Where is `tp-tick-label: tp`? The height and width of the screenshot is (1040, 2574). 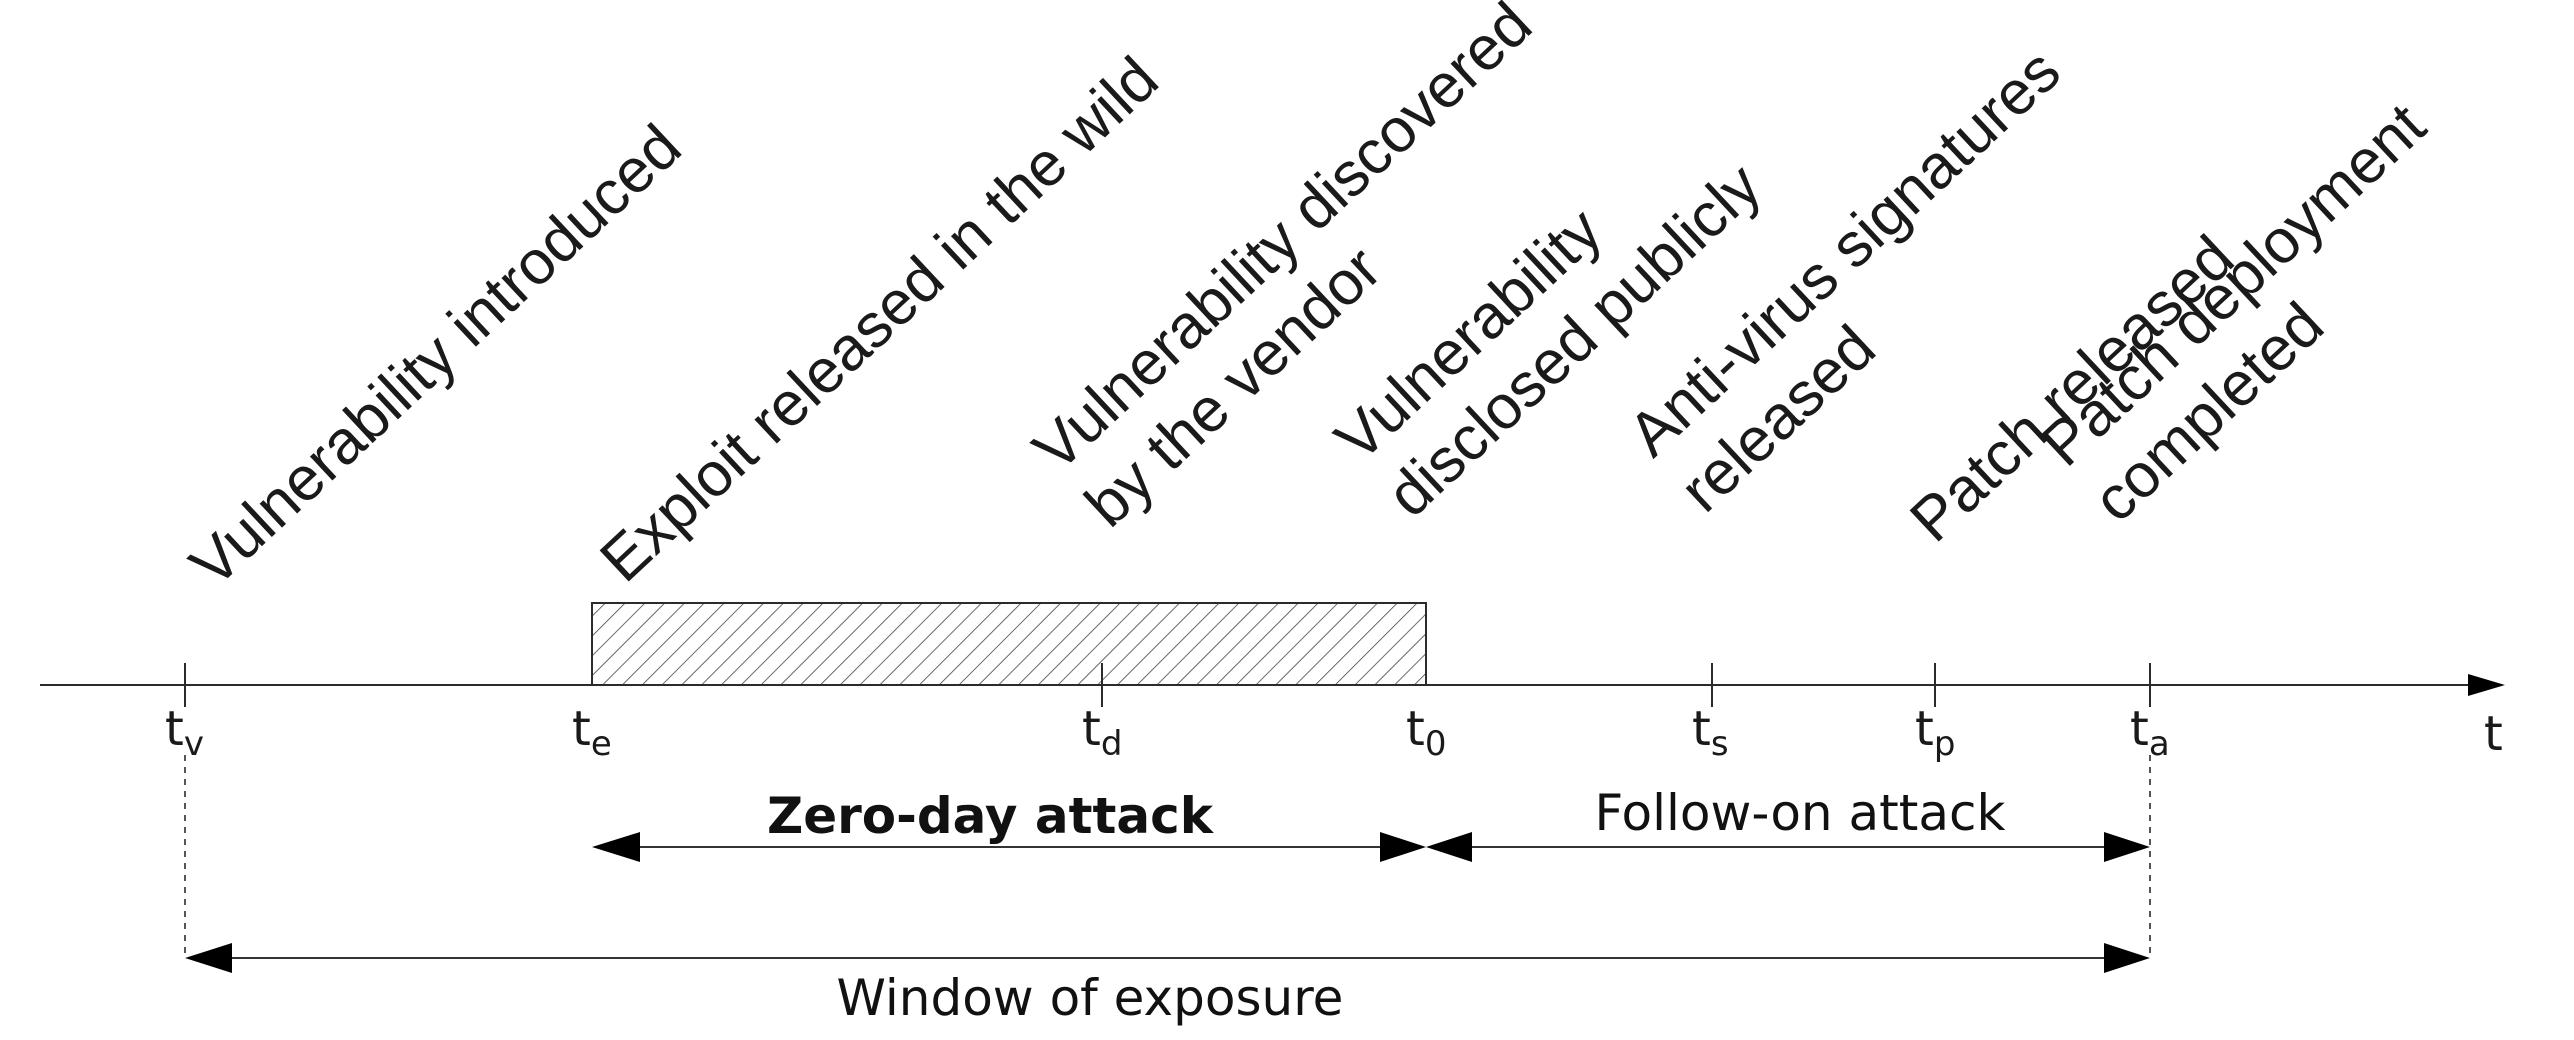 tp-tick-label: tp is located at coordinates (1935, 732).